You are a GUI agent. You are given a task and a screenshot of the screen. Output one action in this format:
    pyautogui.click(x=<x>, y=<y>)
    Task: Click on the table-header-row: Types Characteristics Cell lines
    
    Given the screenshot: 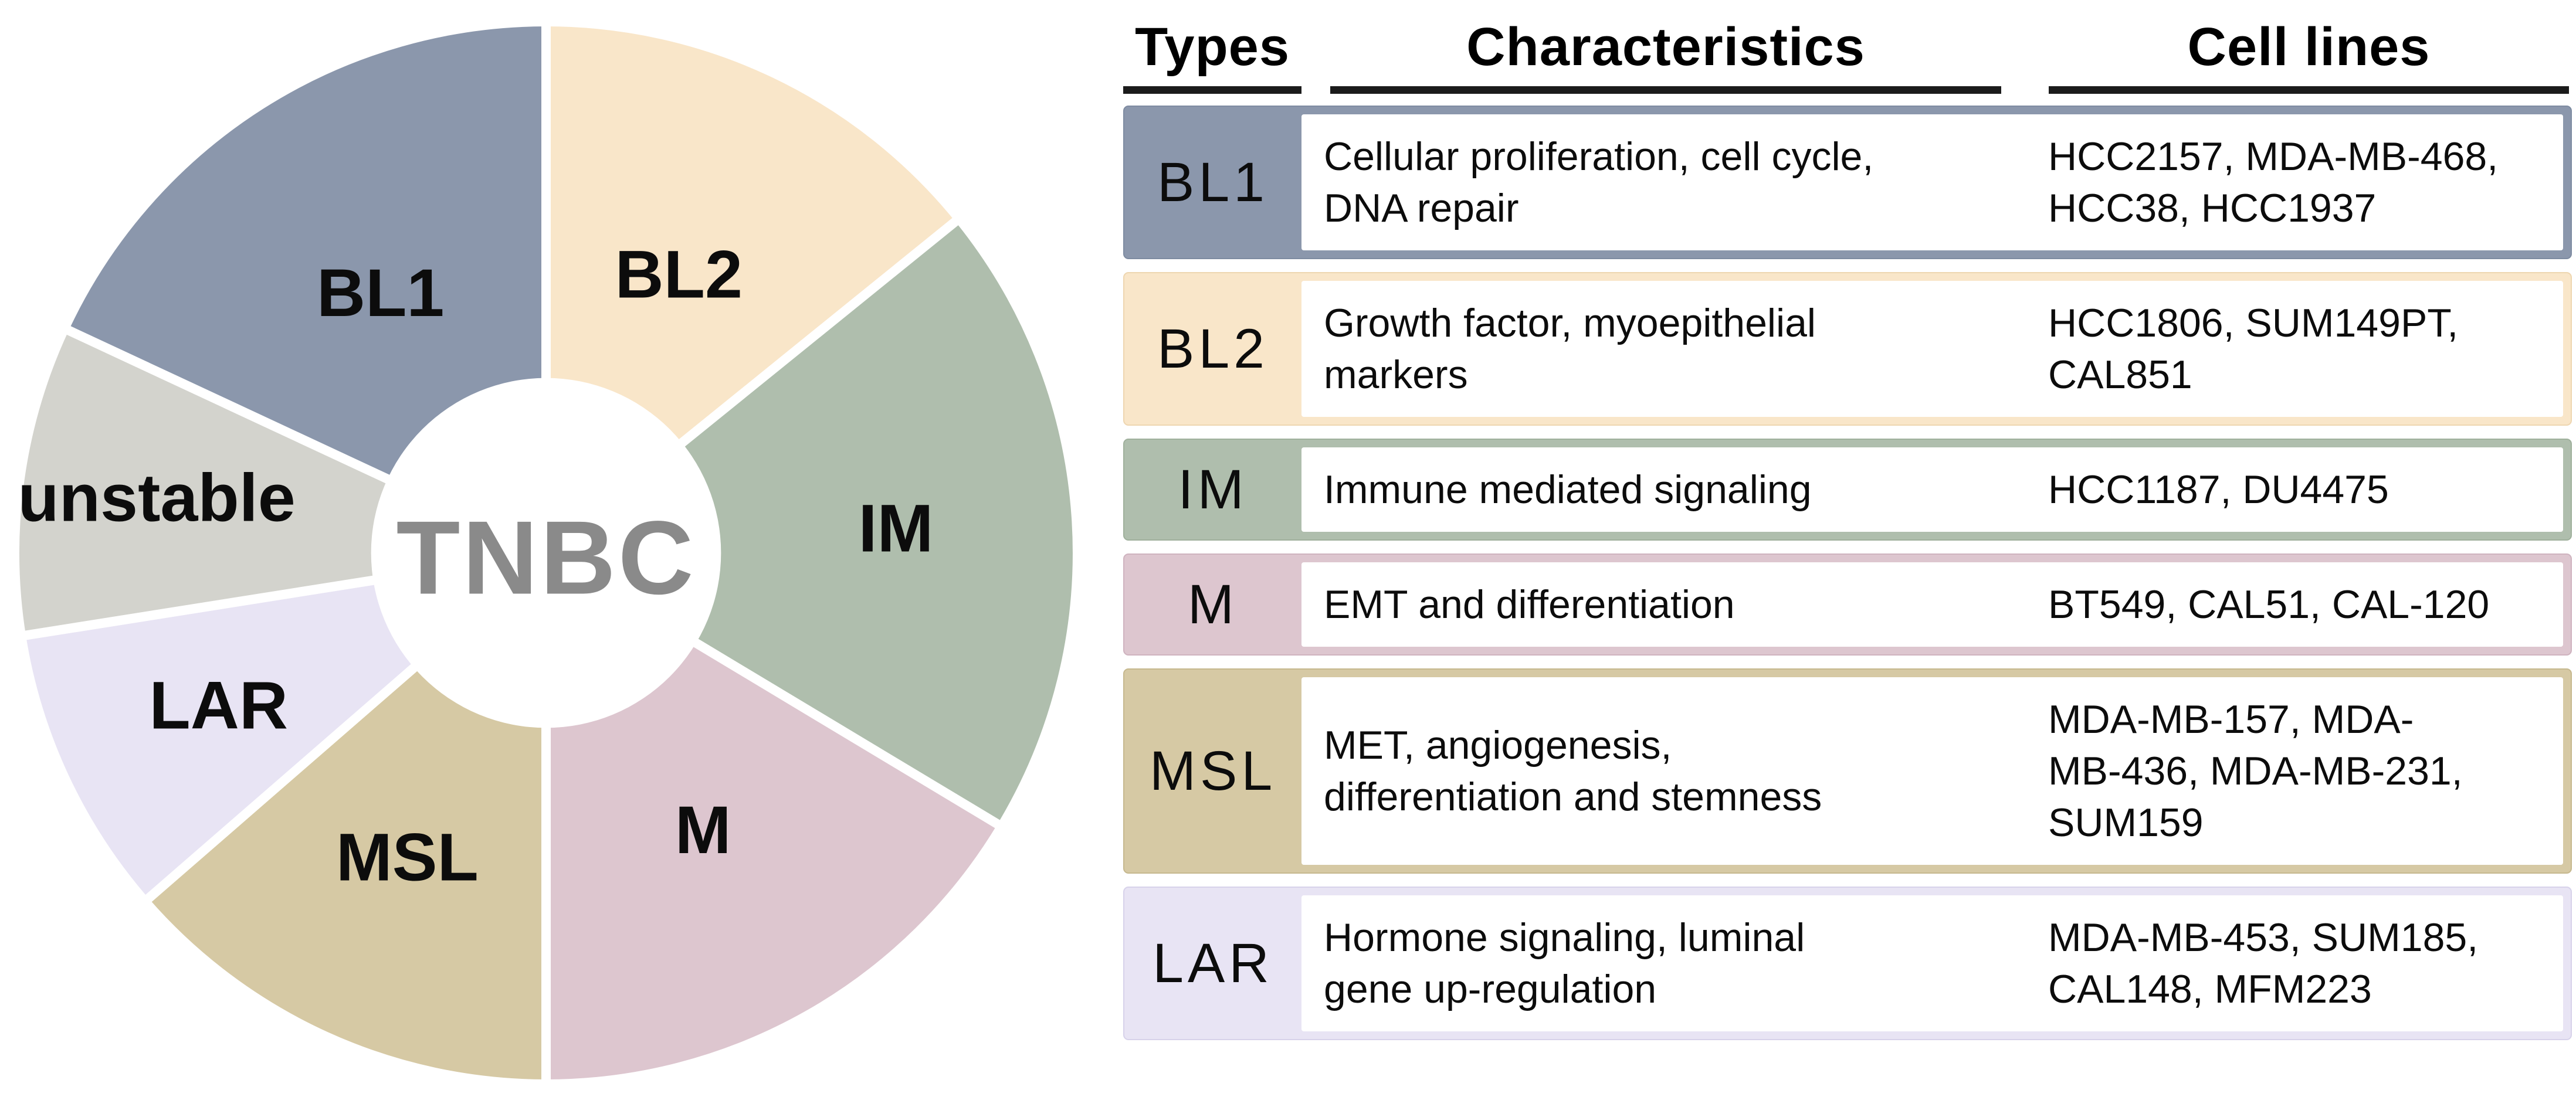 What is the action you would take?
    pyautogui.click(x=1847, y=50)
    